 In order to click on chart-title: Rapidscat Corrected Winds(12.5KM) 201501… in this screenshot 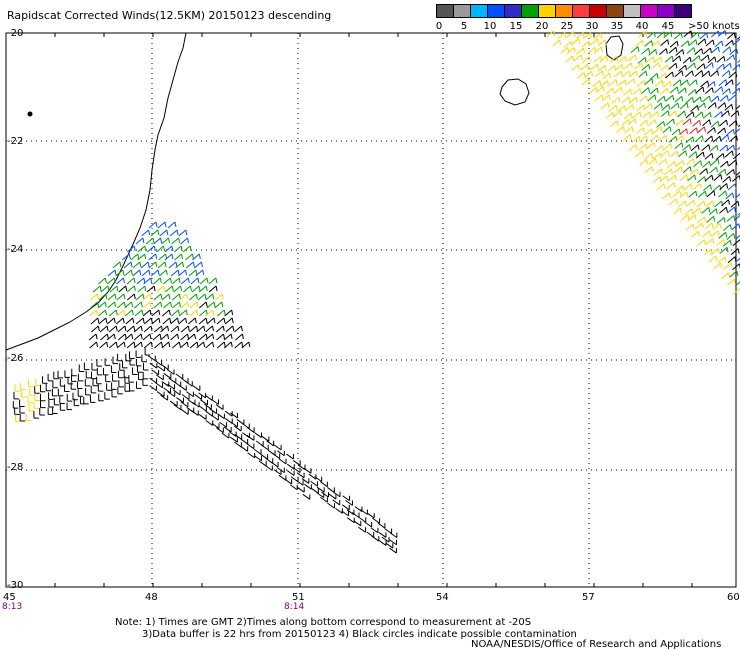, I will do `click(169, 15)`.